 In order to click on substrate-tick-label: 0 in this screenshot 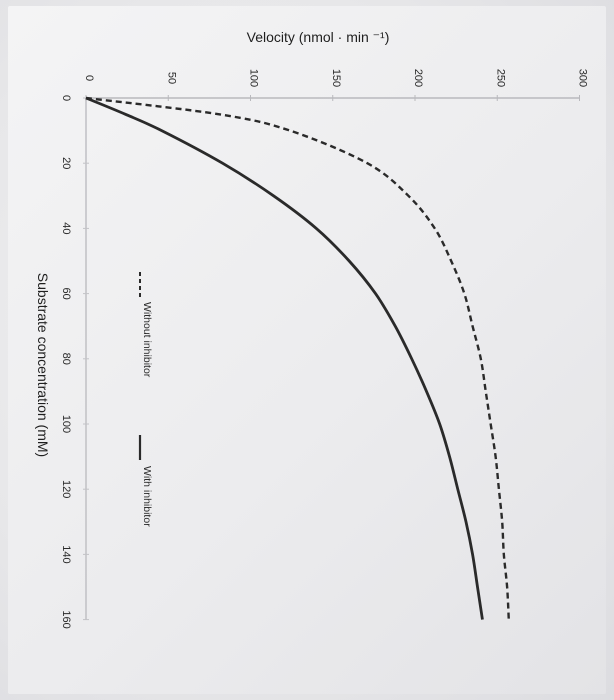, I will do `click(66, 98)`.